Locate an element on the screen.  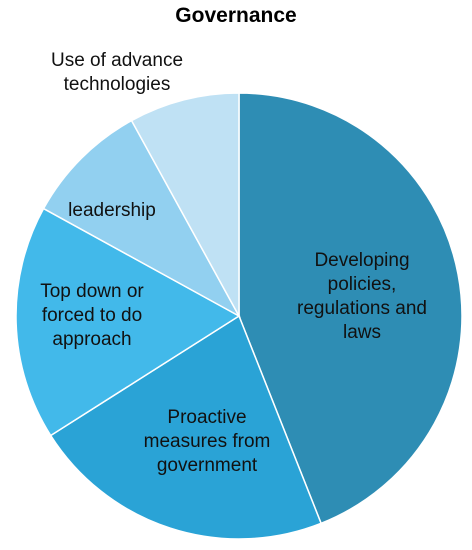
slice-label: Proactive measures from government is located at coordinates (207, 441).